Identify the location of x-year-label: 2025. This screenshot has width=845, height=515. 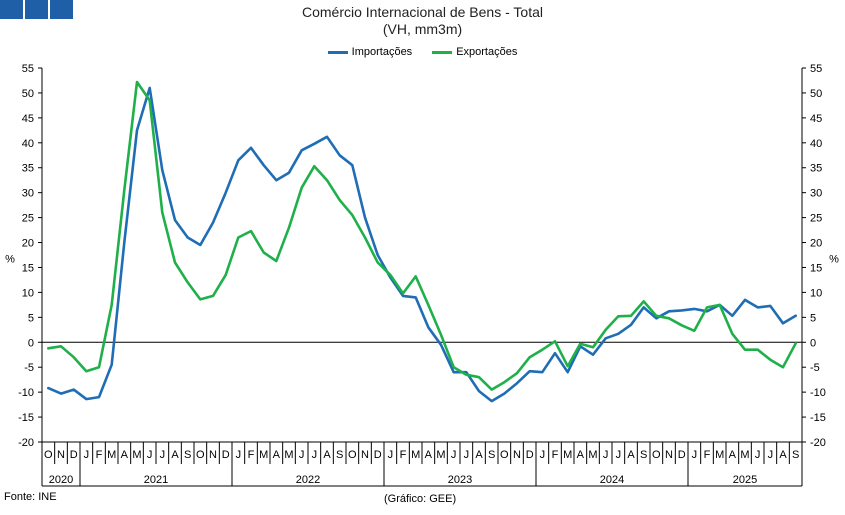
(745, 480).